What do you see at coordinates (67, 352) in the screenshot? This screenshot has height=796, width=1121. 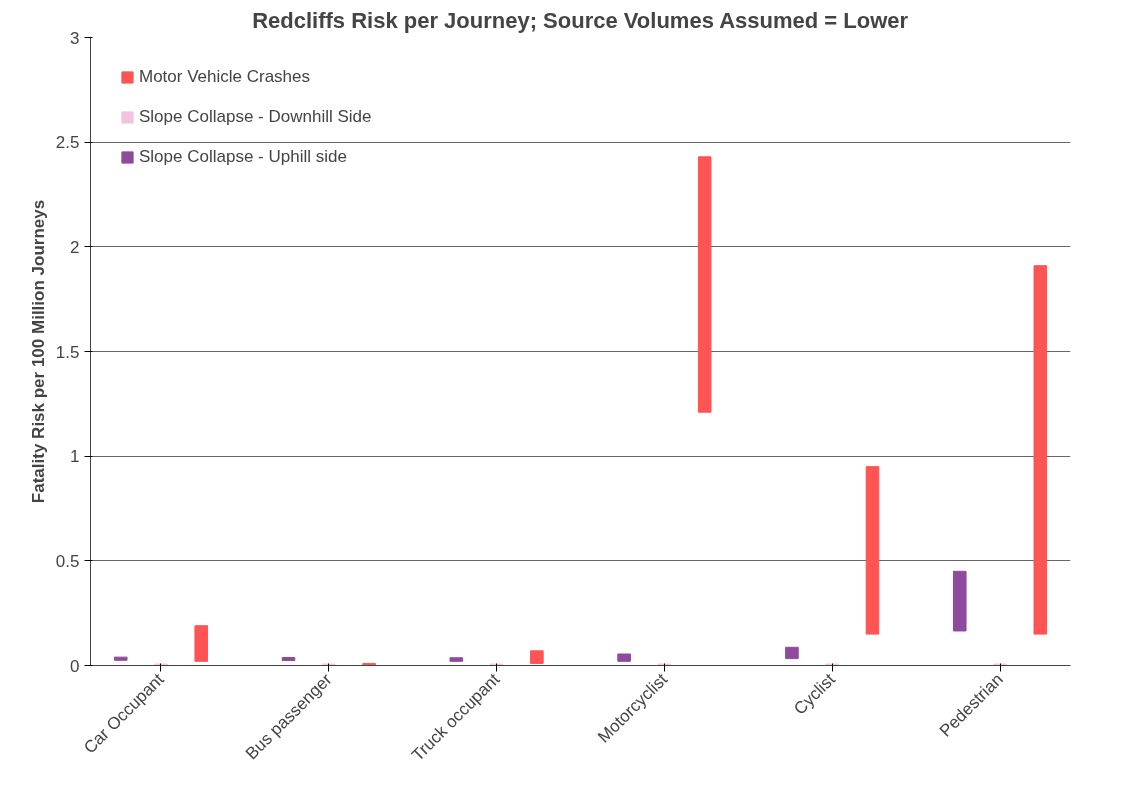 I see `y-tick-label: 1.5` at bounding box center [67, 352].